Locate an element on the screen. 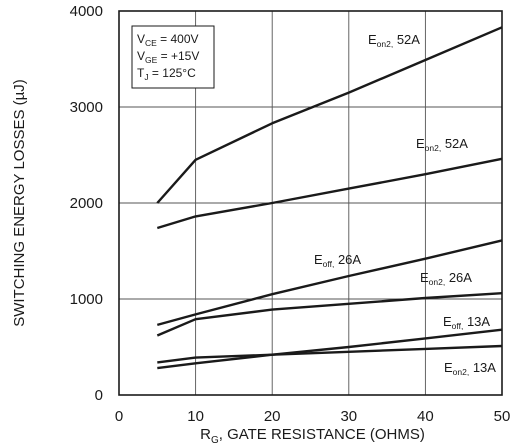  y-tick-label: 4000 is located at coordinates (86, 11).